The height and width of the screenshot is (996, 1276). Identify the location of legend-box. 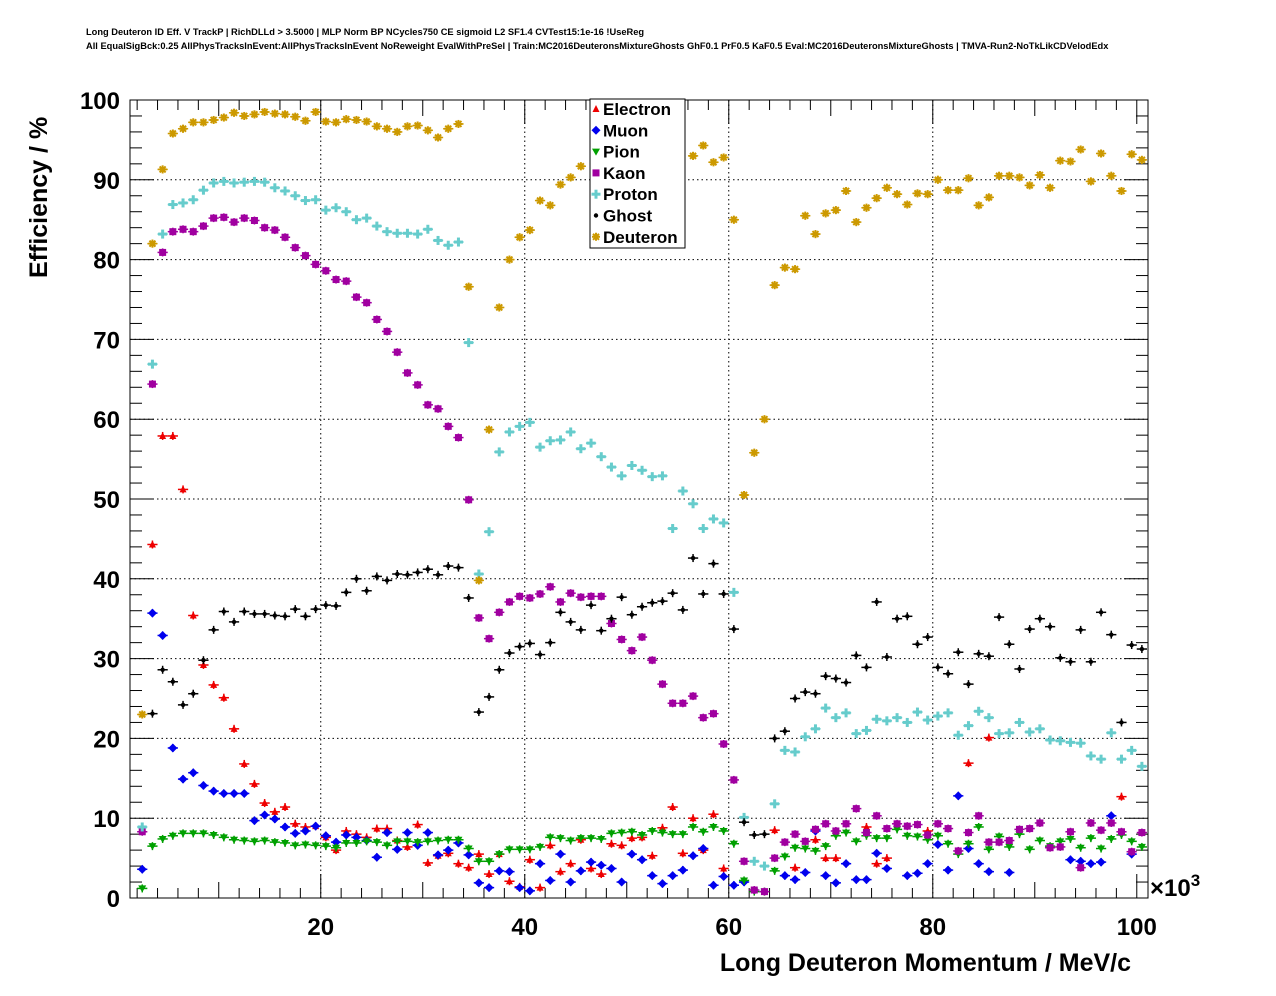
(637, 173).